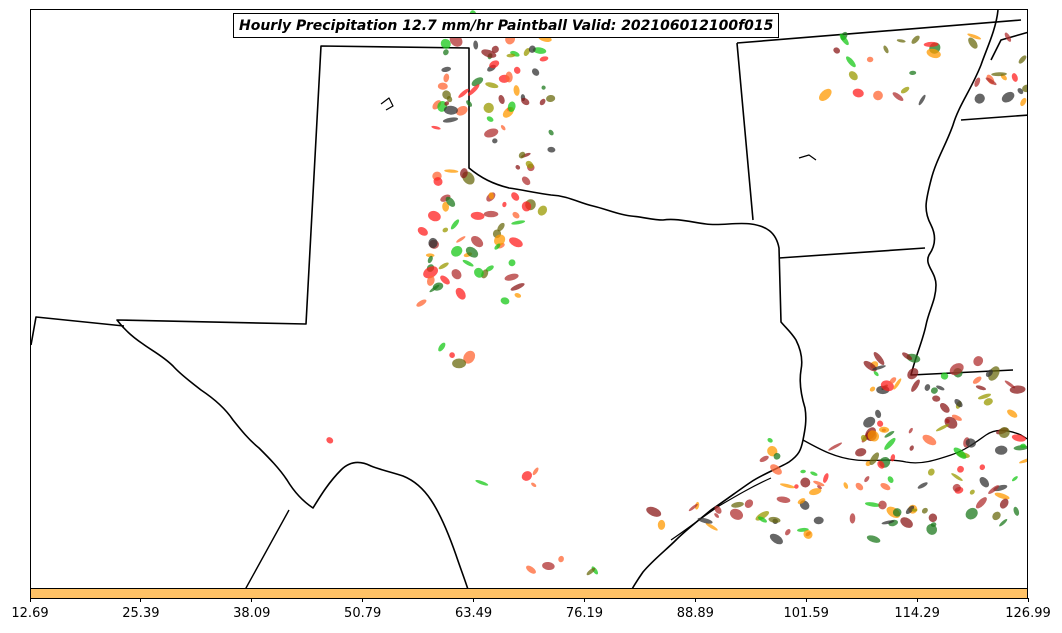 The width and height of the screenshot is (1062, 633). What do you see at coordinates (993, 117) in the screenshot?
I see `tennessee-border` at bounding box center [993, 117].